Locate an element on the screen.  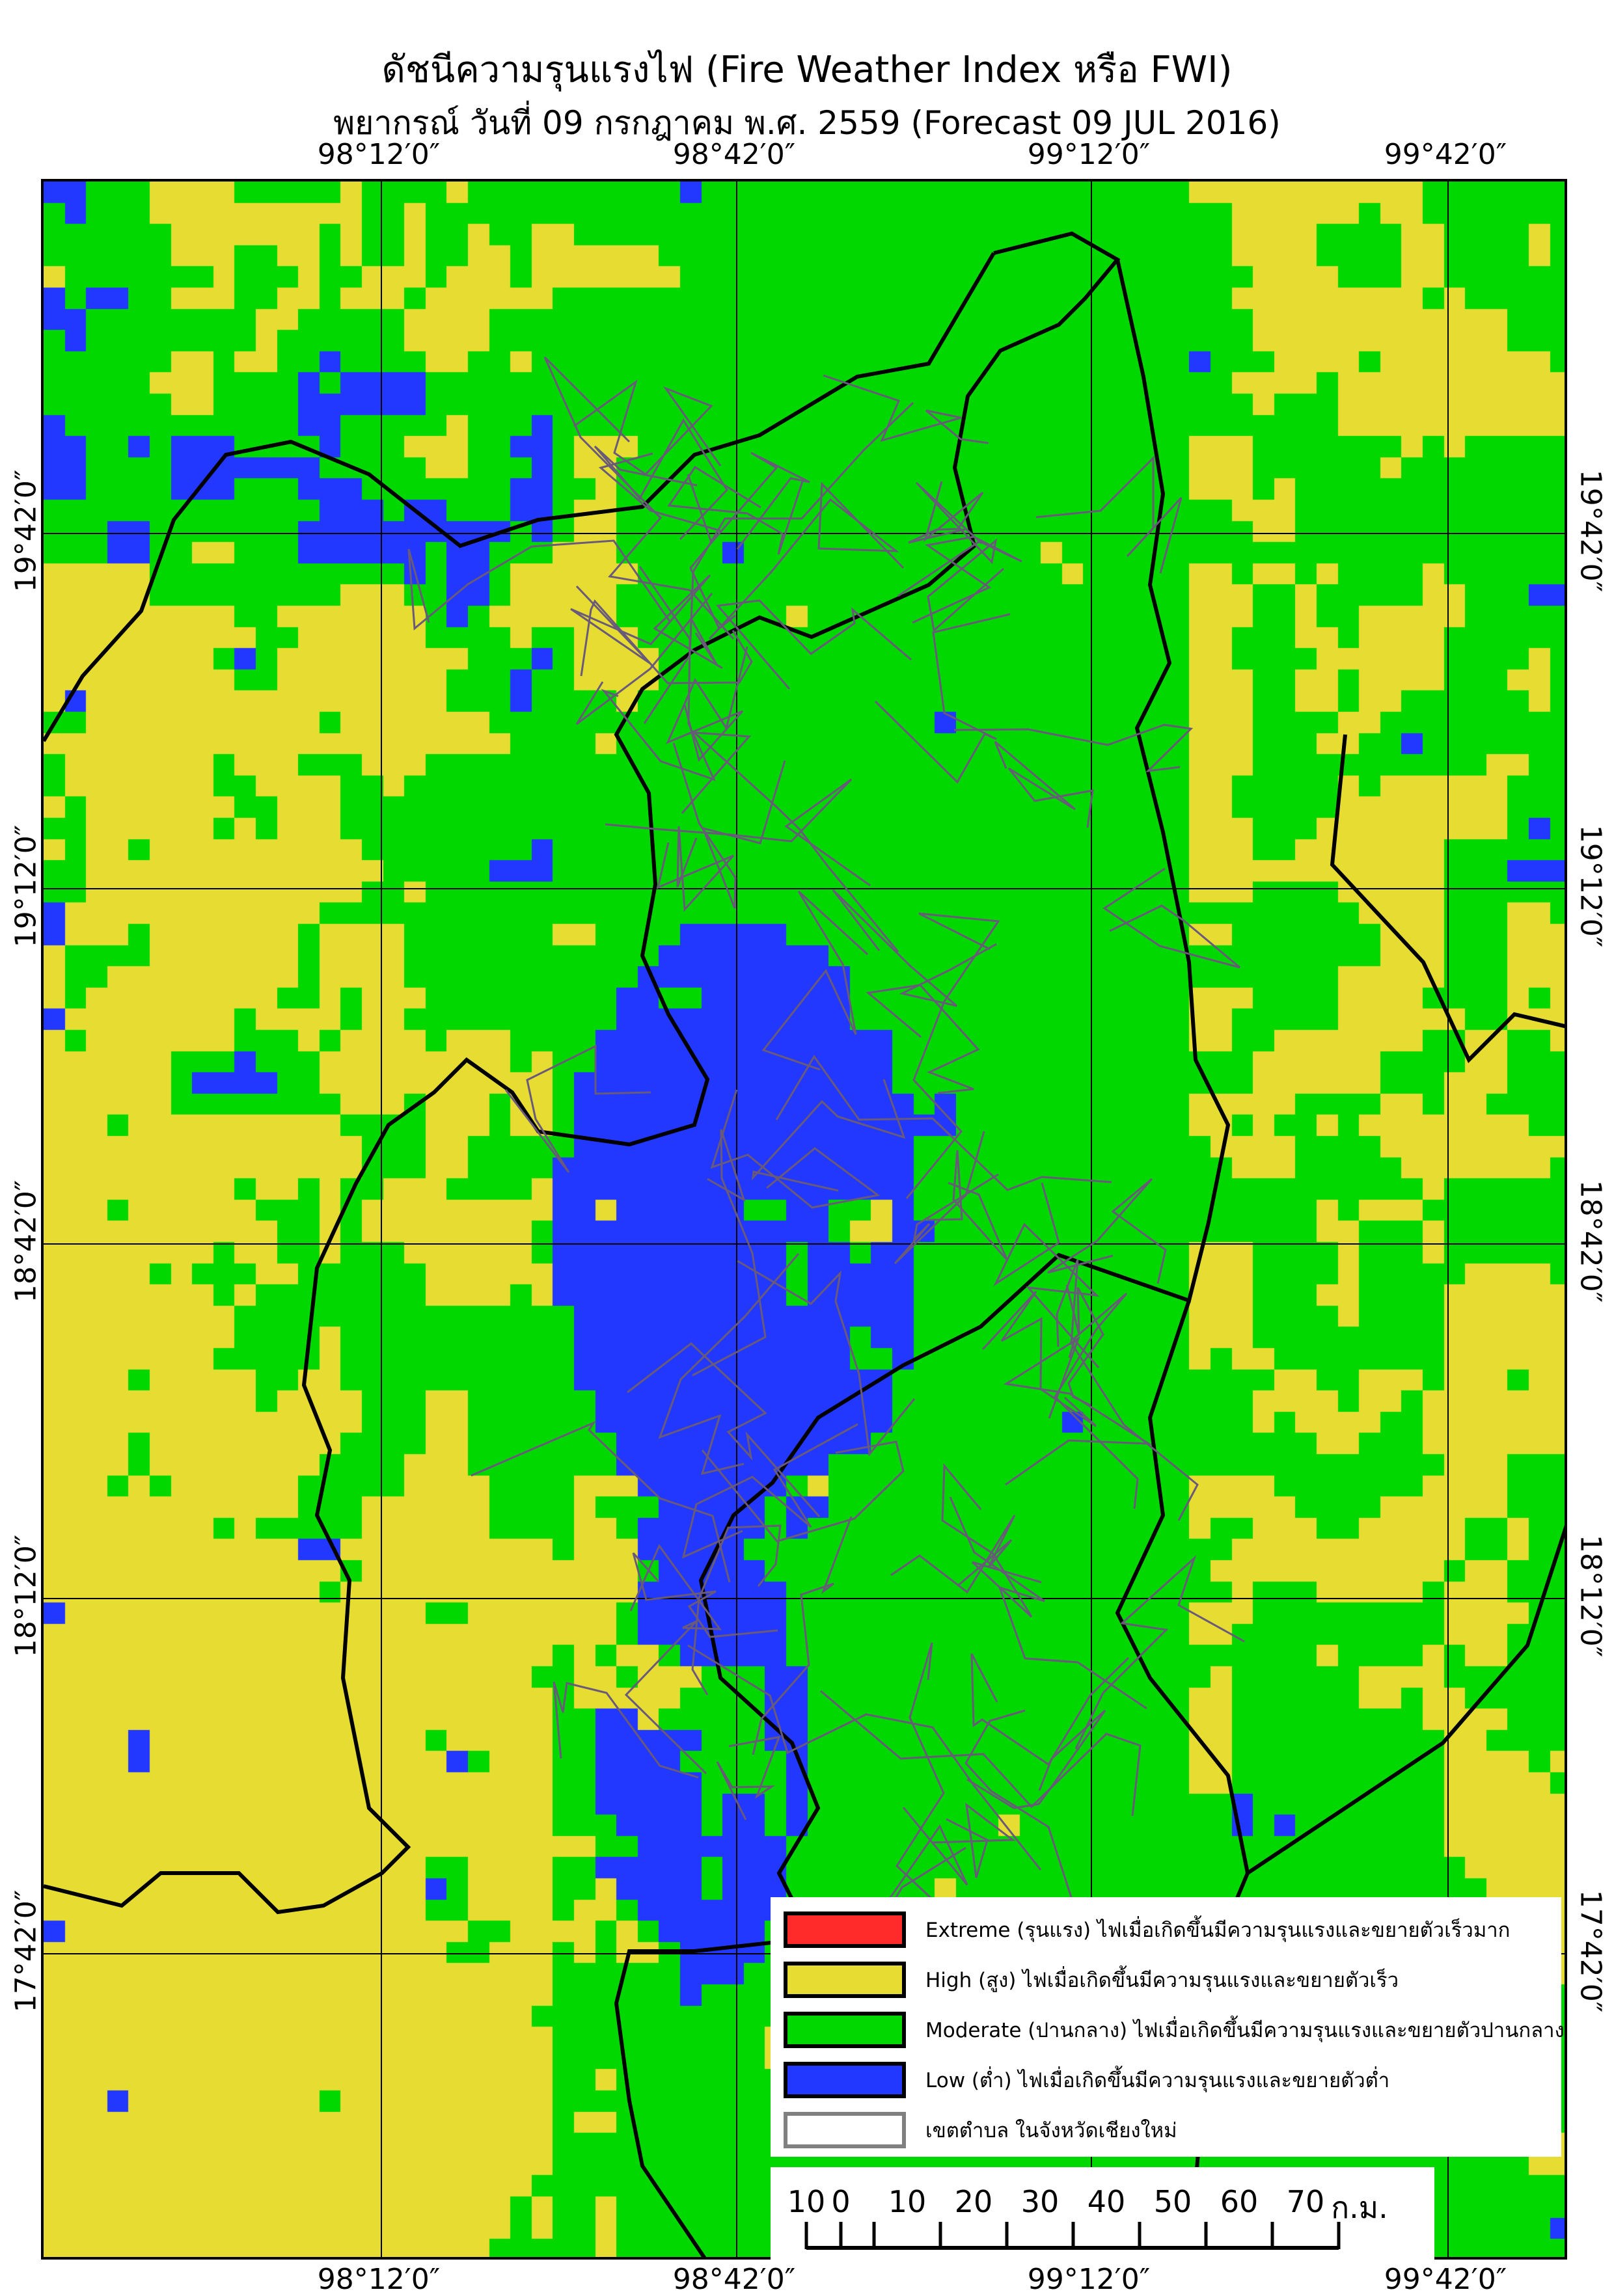
lon-tick-top: 99°12′0″ is located at coordinates (1089, 154).